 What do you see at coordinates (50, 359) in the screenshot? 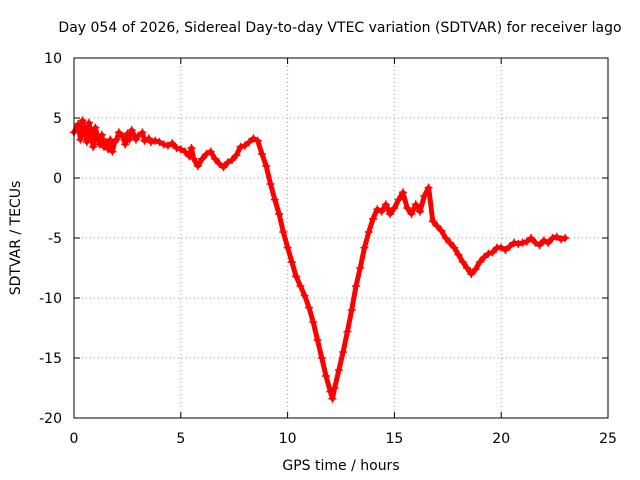
I see `y-tick-label: -15` at bounding box center [50, 359].